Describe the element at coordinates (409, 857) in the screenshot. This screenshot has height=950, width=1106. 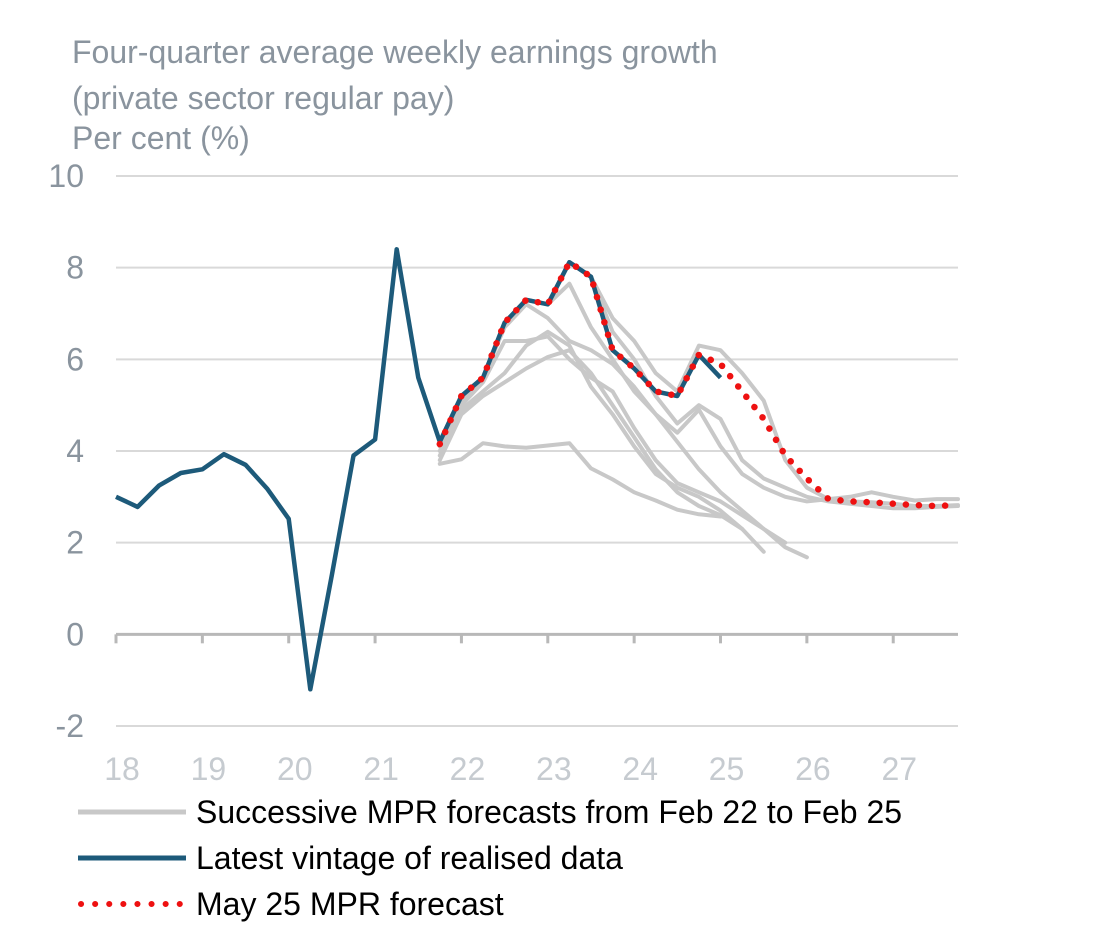
I see `legend-label-realised: Latest vintage of realised data` at that location.